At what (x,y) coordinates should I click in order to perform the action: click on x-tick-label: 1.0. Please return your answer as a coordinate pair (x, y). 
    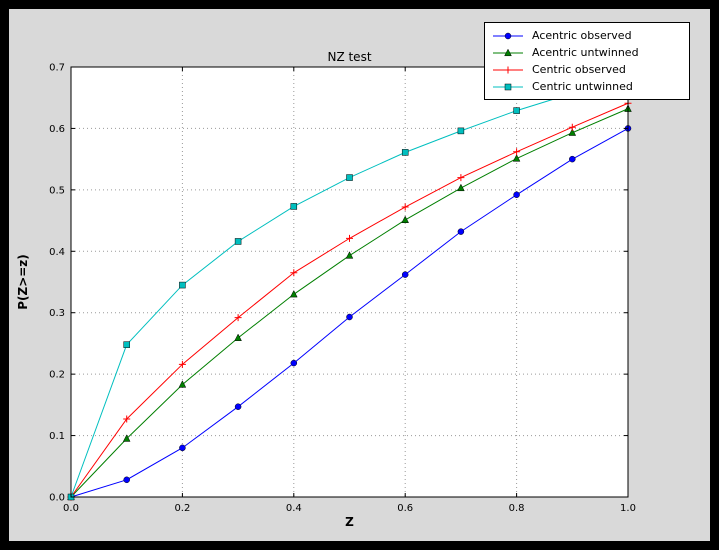
    Looking at the image, I should click on (628, 508).